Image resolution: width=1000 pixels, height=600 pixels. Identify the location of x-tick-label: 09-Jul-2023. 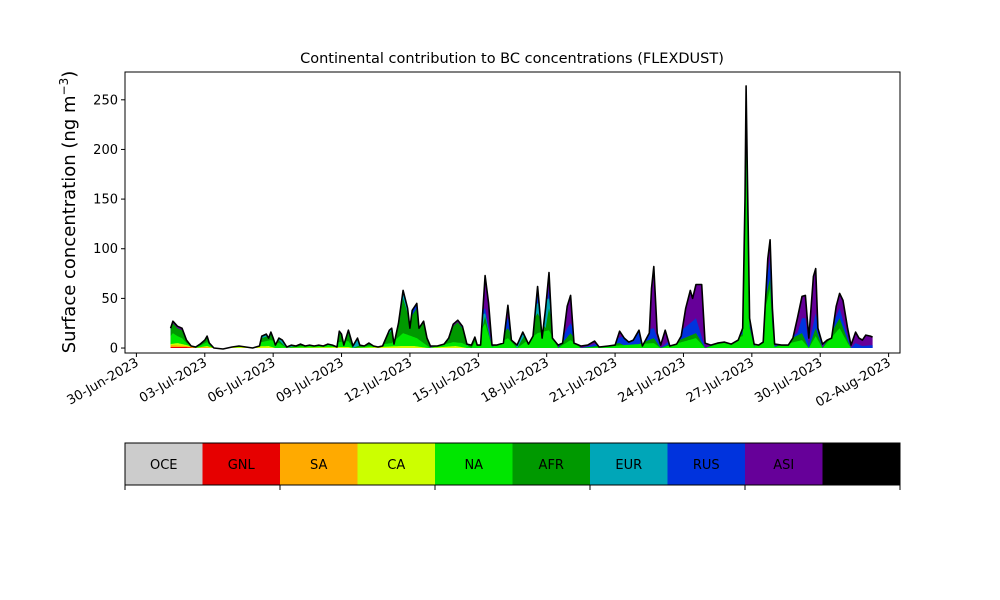
(310, 380).